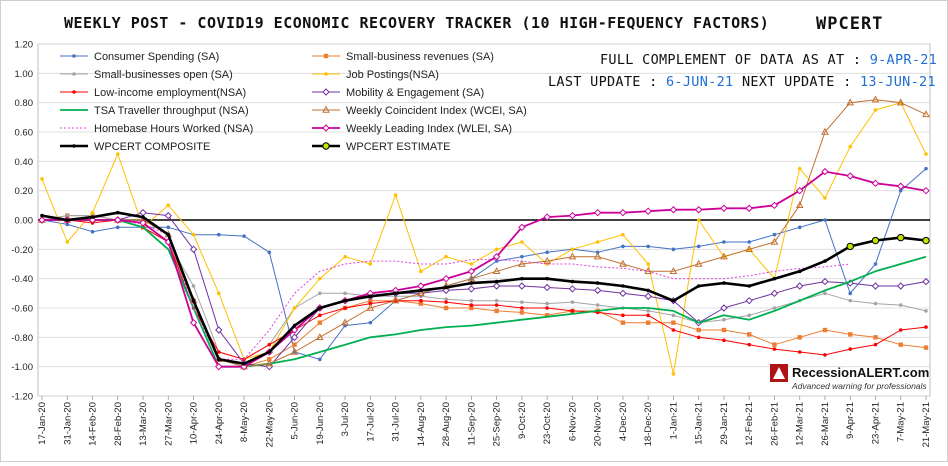  What do you see at coordinates (398, 93) in the screenshot?
I see `legend-entry: Mobility & Engagement (SA)` at bounding box center [398, 93].